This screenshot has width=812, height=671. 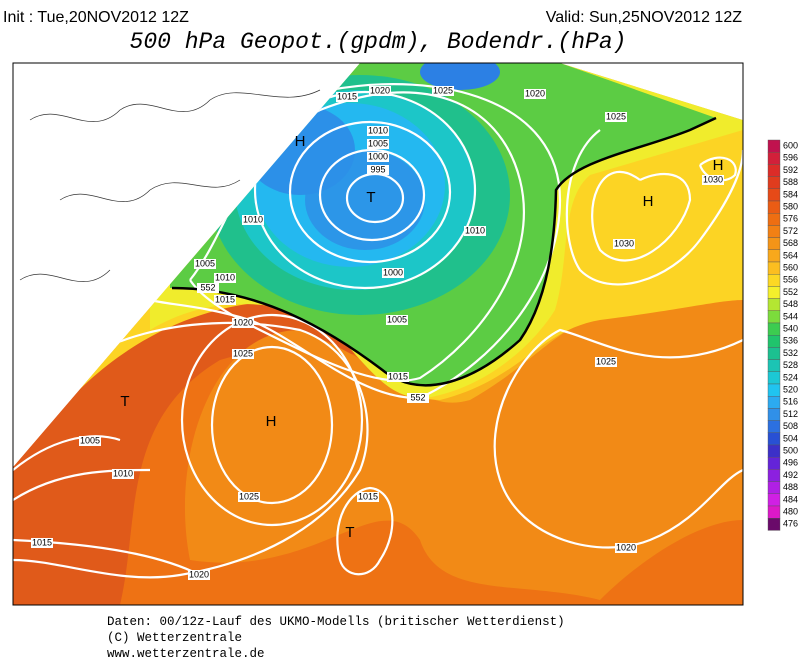 I want to click on colorbar-label: 564, so click(x=790, y=255).